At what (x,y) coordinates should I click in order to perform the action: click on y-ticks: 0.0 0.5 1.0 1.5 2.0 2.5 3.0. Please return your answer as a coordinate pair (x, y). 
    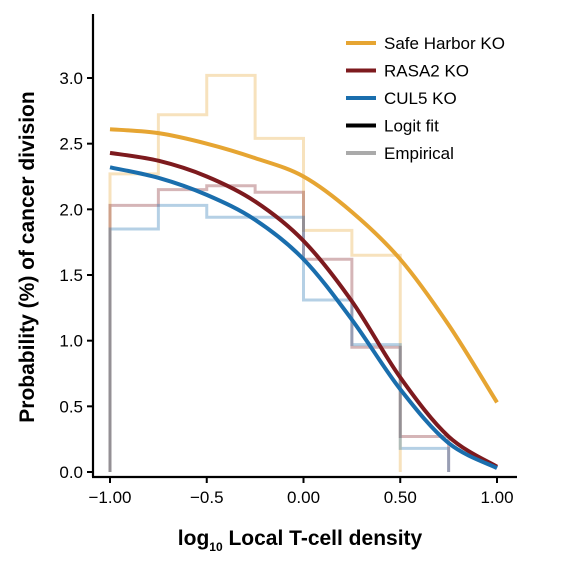
    Looking at the image, I should click on (76, 275).